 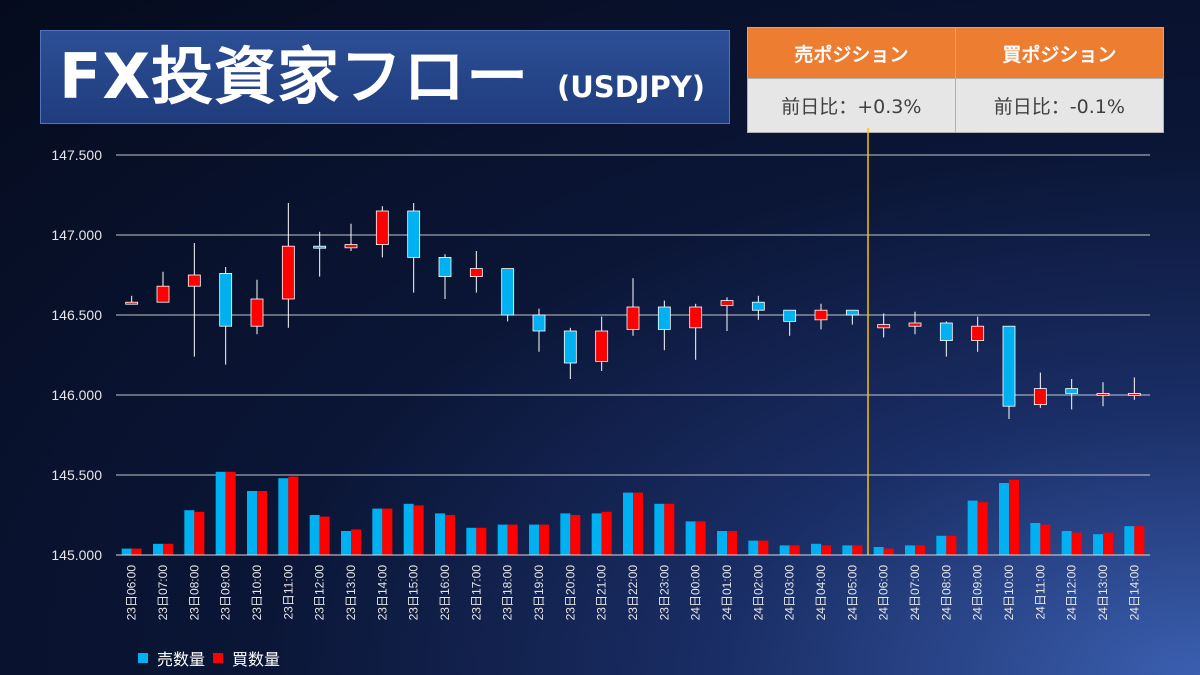 I want to click on legend-swatch-buy, so click(x=218, y=658).